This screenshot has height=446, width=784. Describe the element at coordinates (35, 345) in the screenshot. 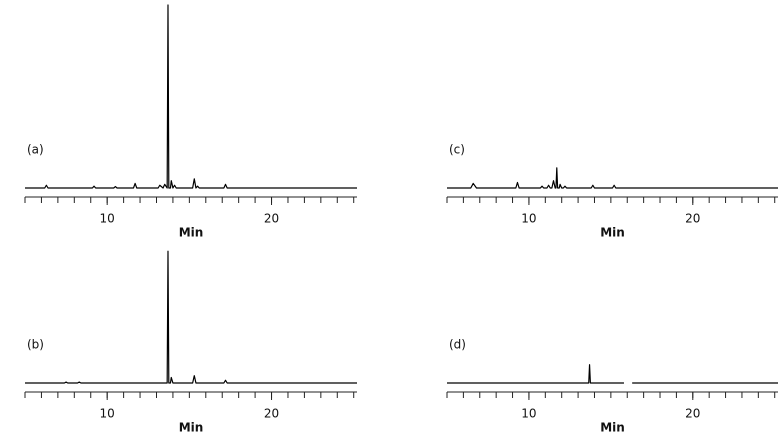

I see `panel-label: (b)` at that location.